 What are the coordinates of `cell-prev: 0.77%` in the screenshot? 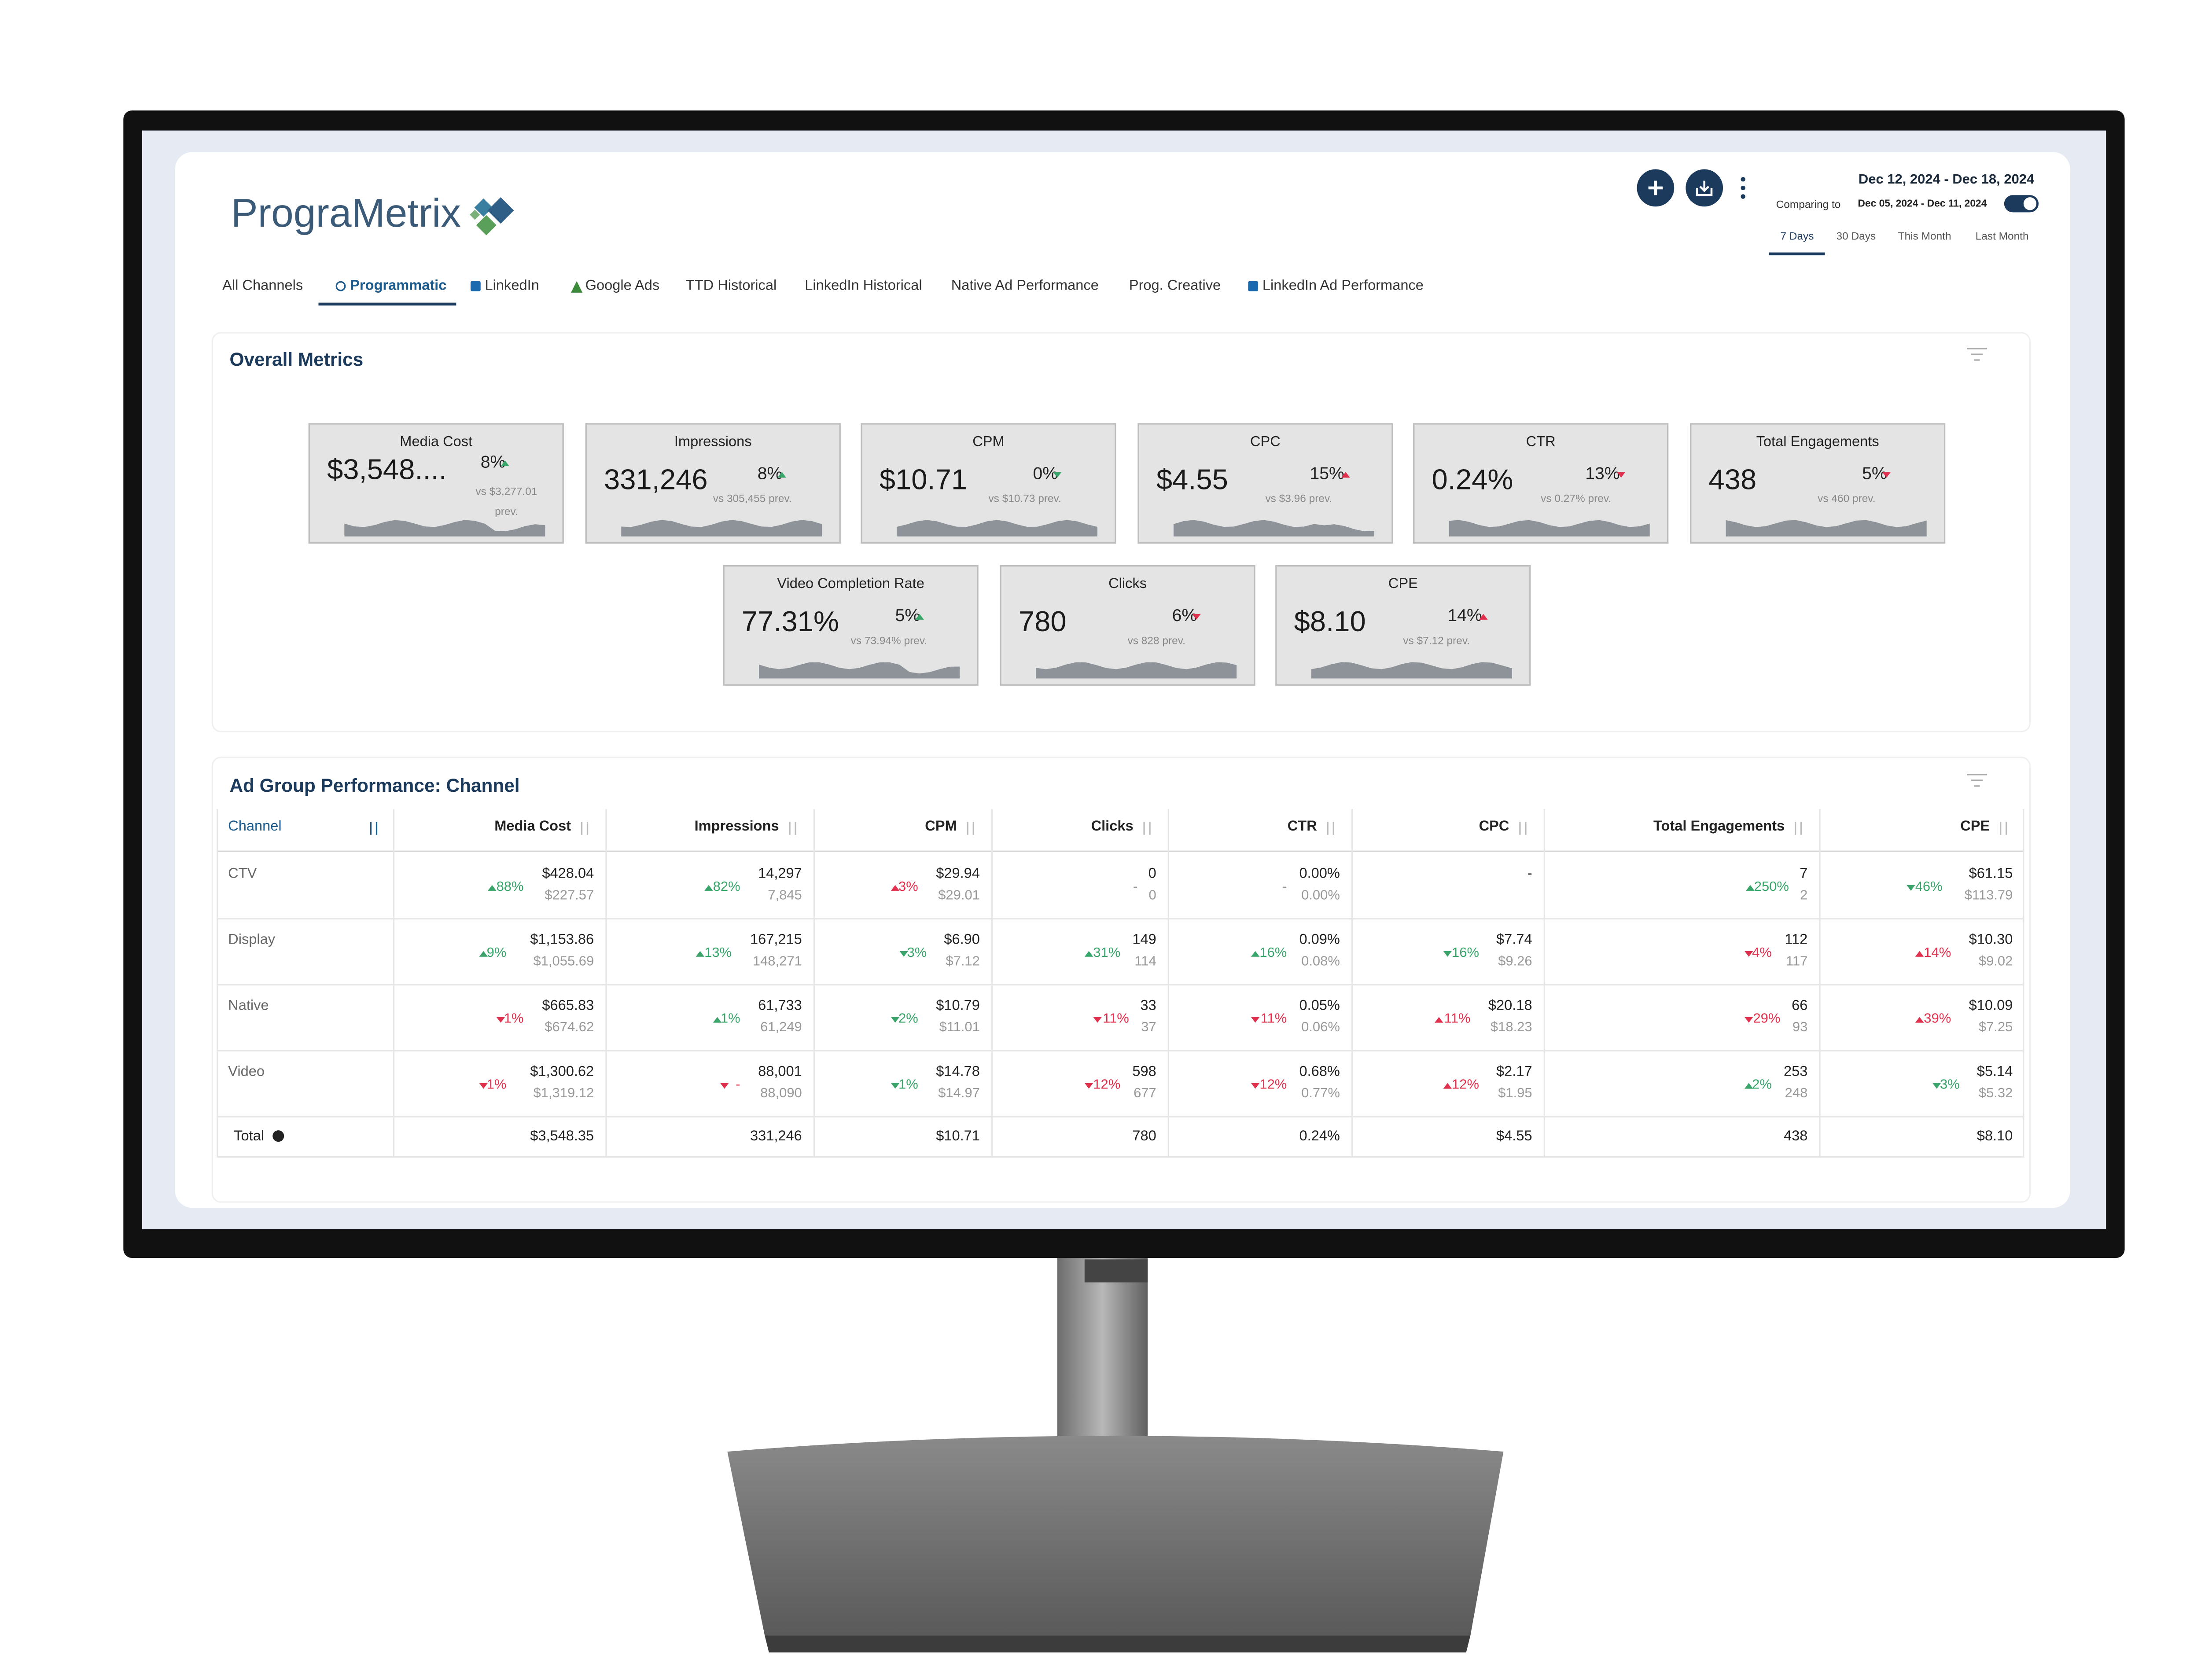 It's located at (1320, 1094).